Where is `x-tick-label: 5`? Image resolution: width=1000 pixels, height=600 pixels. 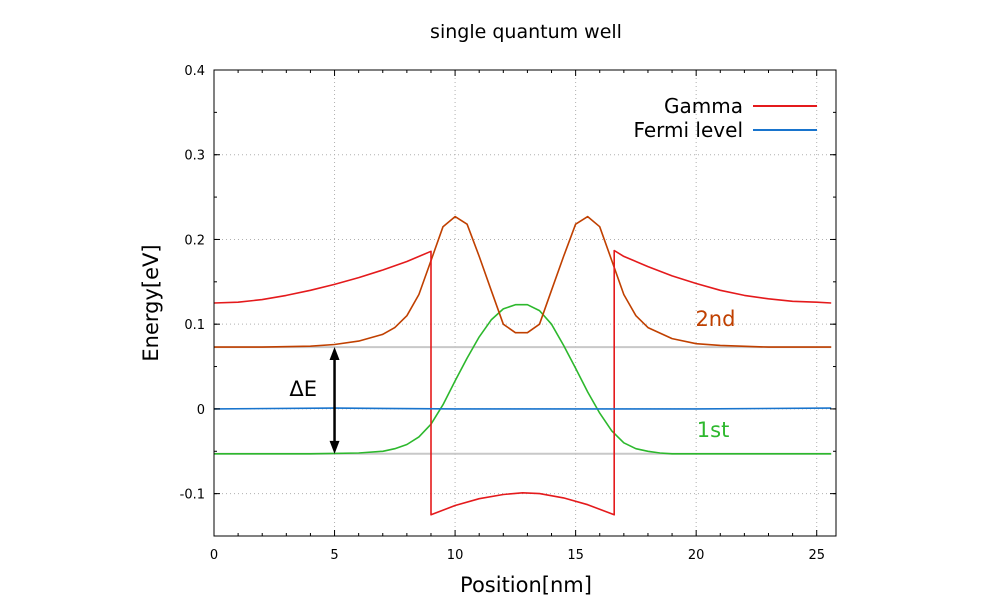 x-tick-label: 5 is located at coordinates (334, 555).